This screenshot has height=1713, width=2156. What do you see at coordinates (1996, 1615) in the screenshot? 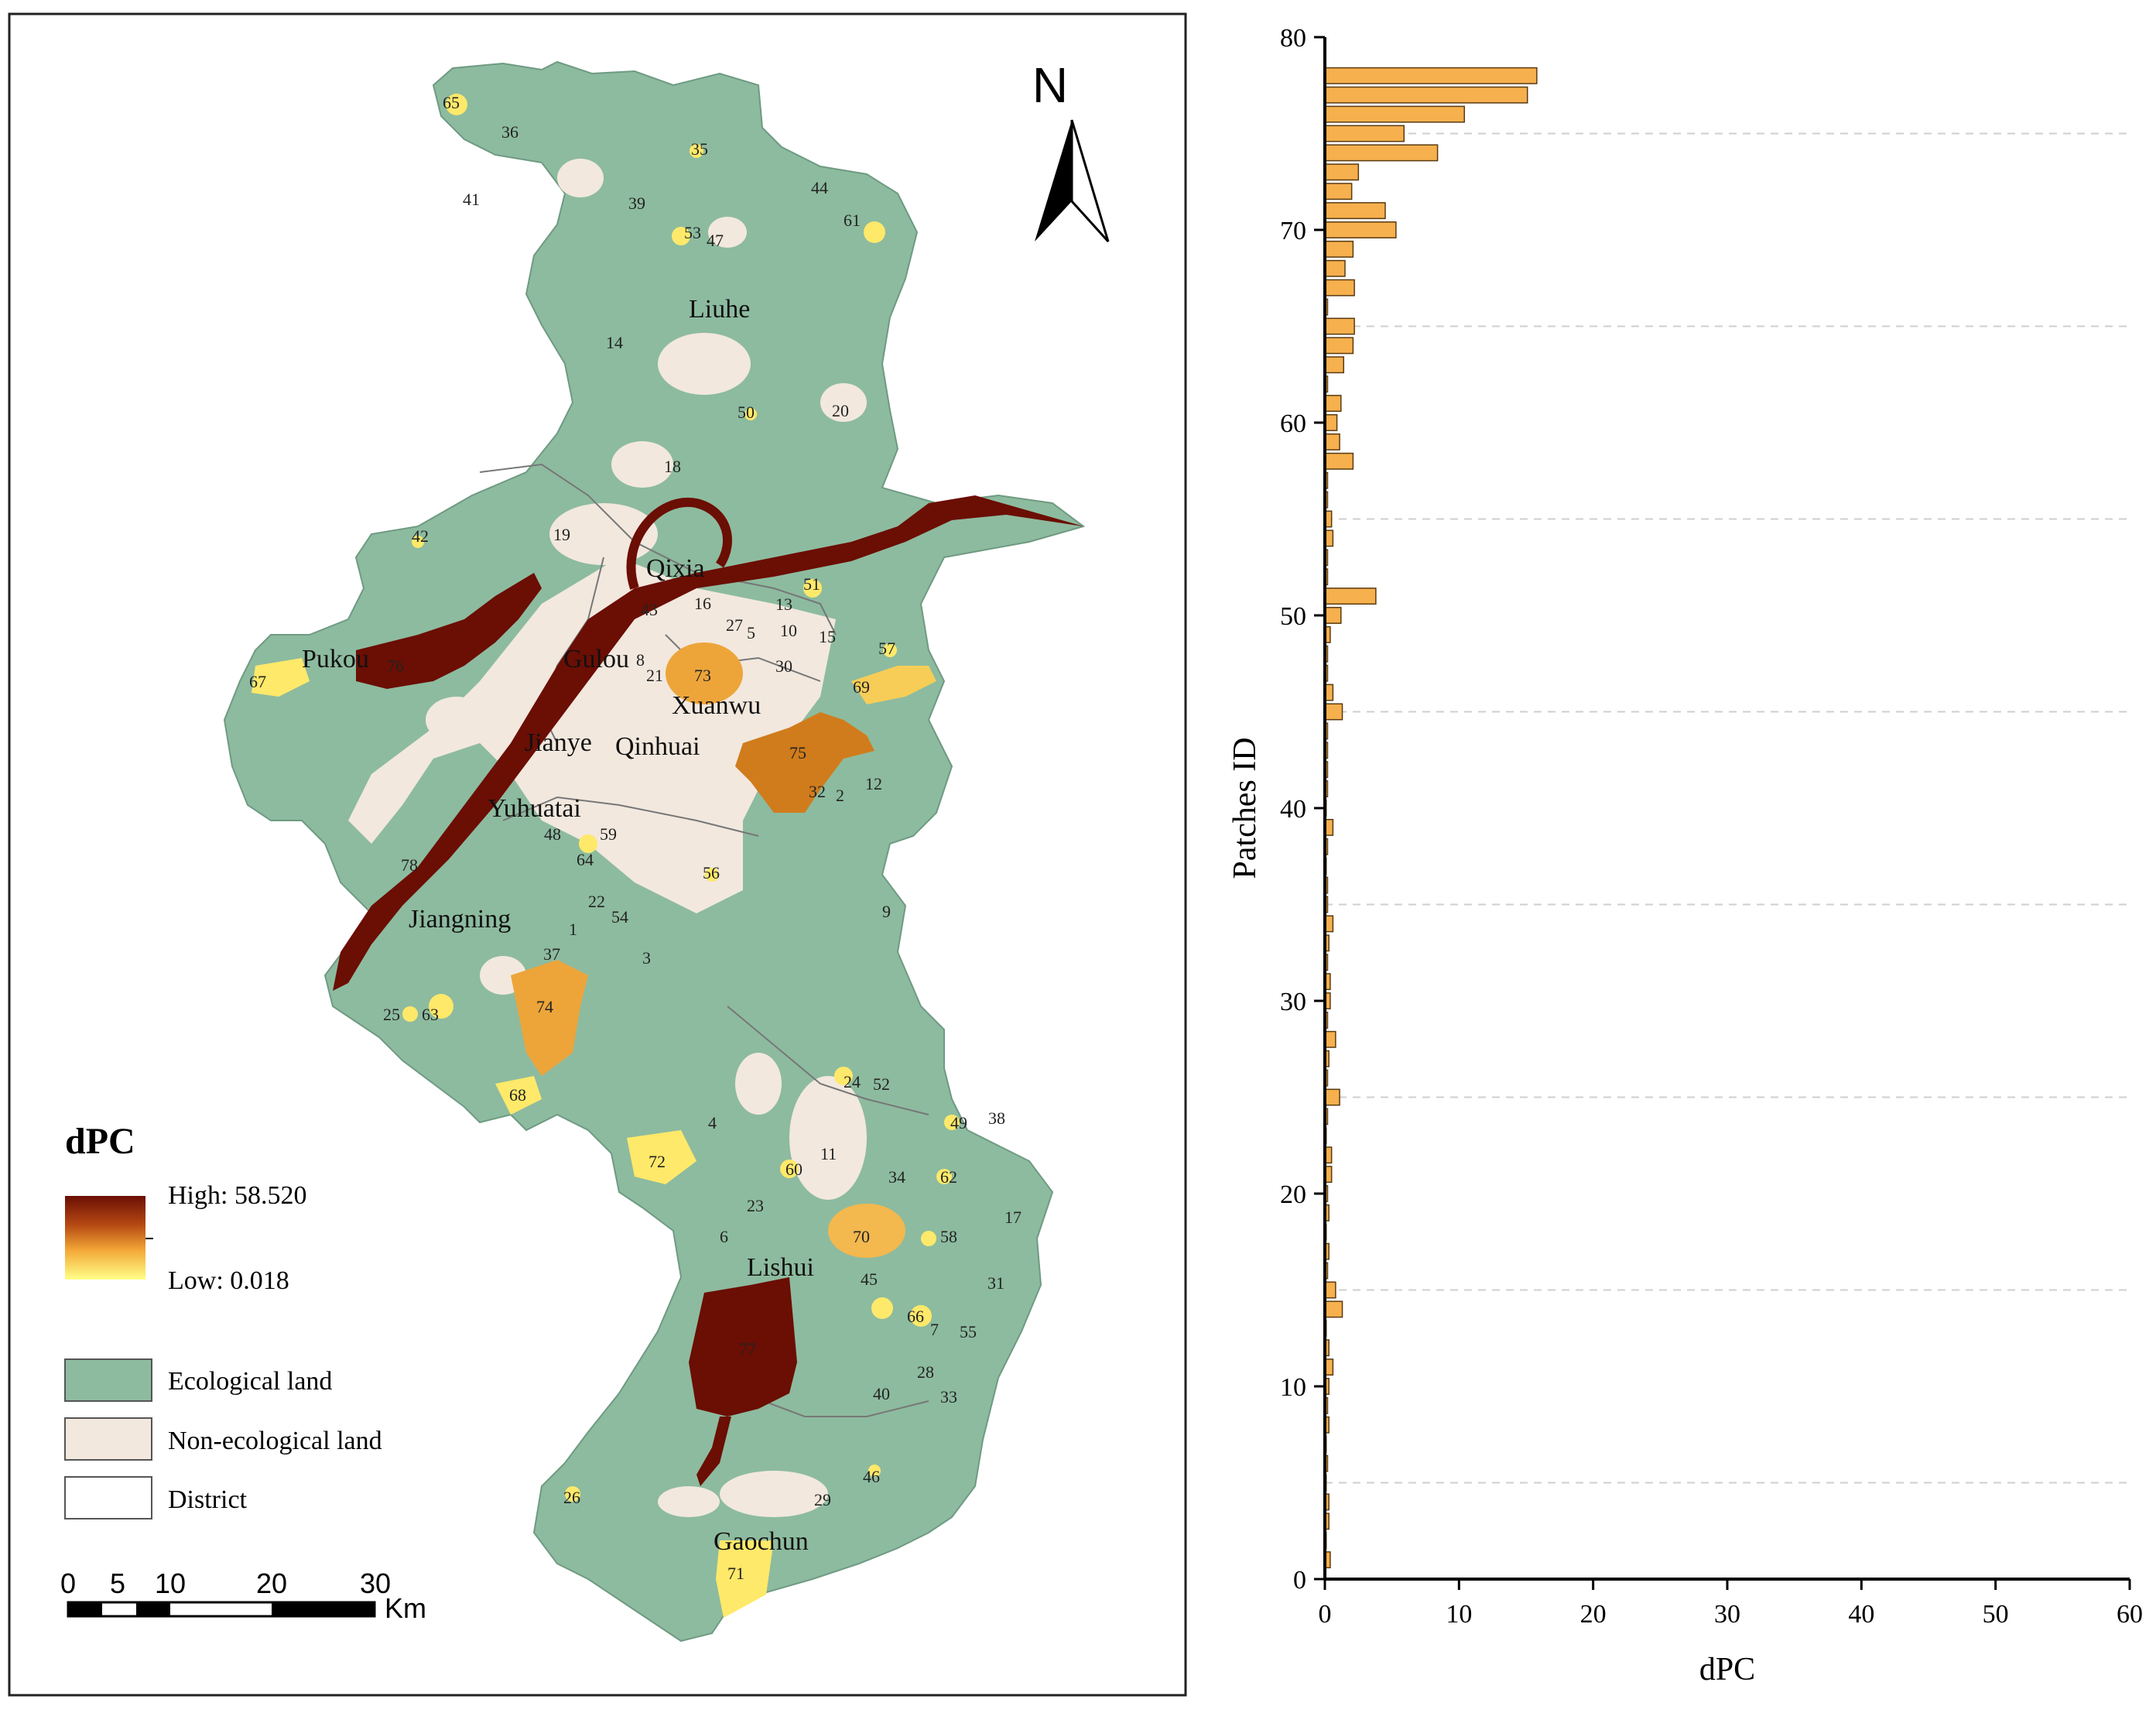
I see `x-tick-label: 50` at bounding box center [1996, 1615].